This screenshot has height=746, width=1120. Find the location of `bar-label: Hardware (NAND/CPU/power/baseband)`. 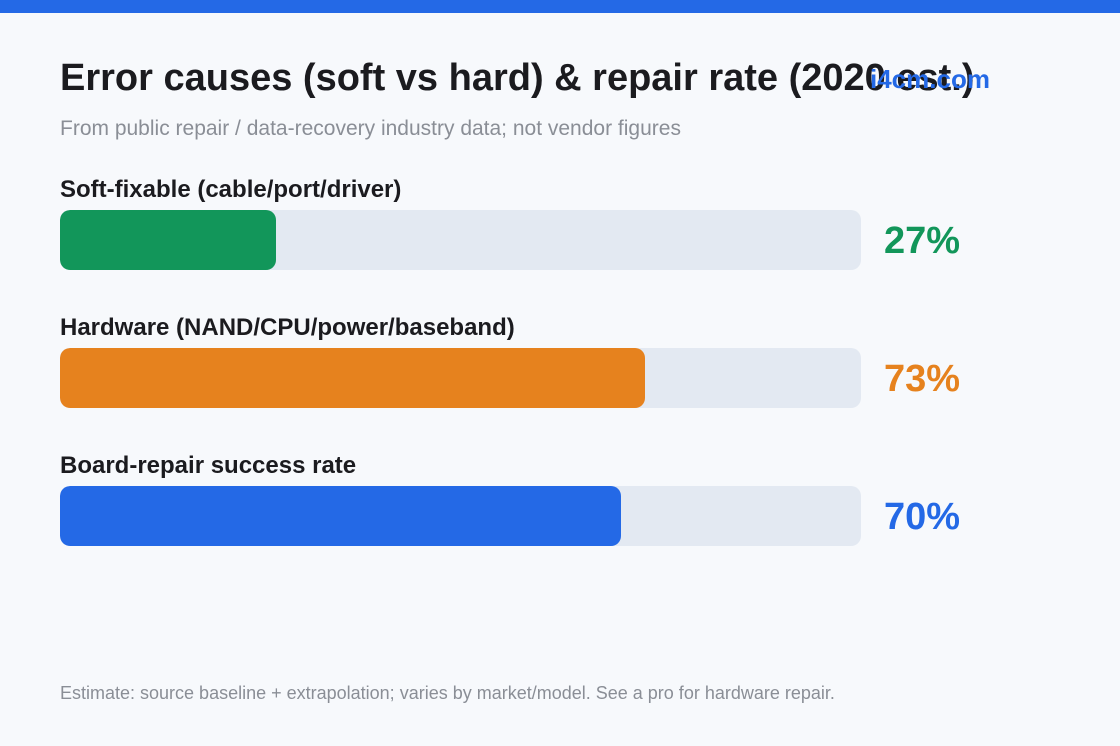

bar-label: Hardware (NAND/CPU/power/baseband) is located at coordinates (287, 327).